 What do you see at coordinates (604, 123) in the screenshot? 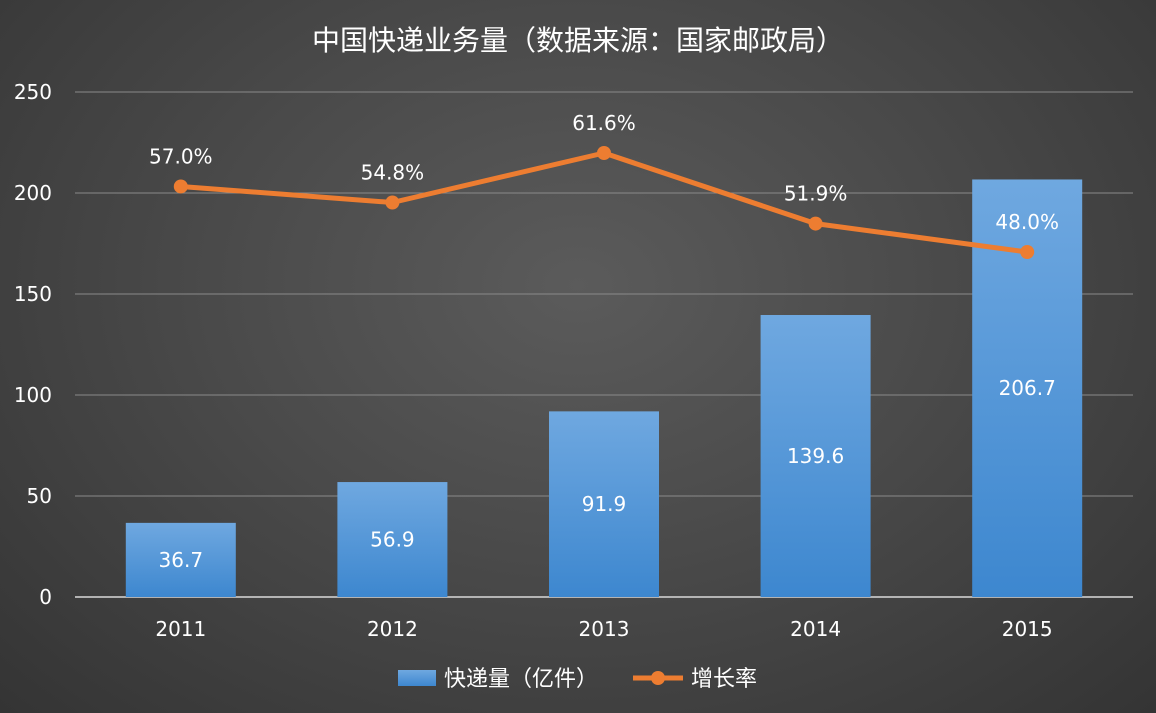
I see `line-value-label: 61.6%` at bounding box center [604, 123].